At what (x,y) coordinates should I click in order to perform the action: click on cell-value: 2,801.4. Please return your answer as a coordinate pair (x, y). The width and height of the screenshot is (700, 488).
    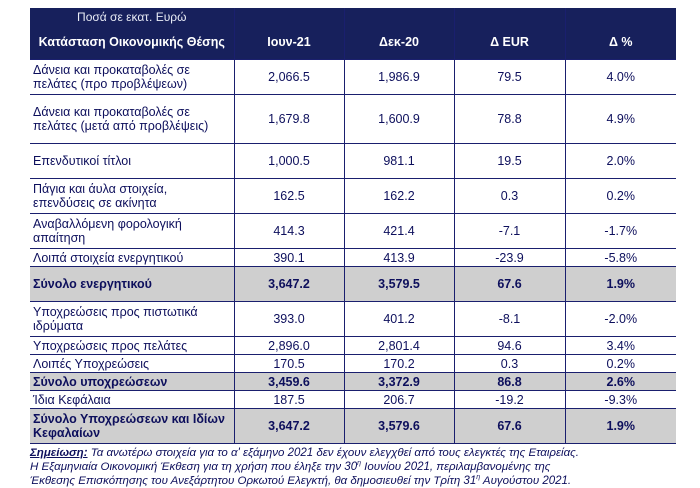
    Looking at the image, I should click on (398, 345).